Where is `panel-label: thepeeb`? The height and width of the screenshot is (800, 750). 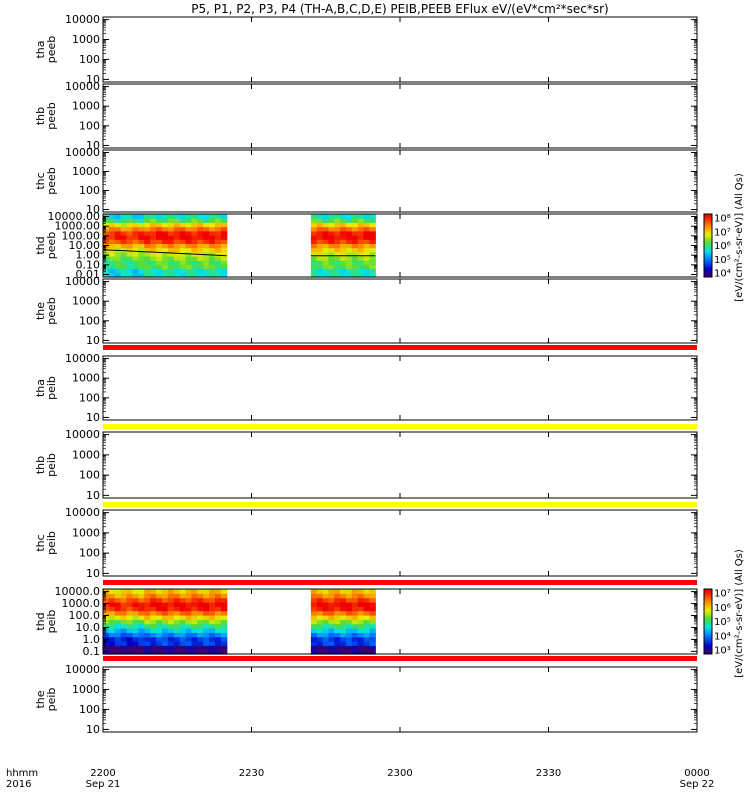
panel-label: thepeeb is located at coordinates (46, 311).